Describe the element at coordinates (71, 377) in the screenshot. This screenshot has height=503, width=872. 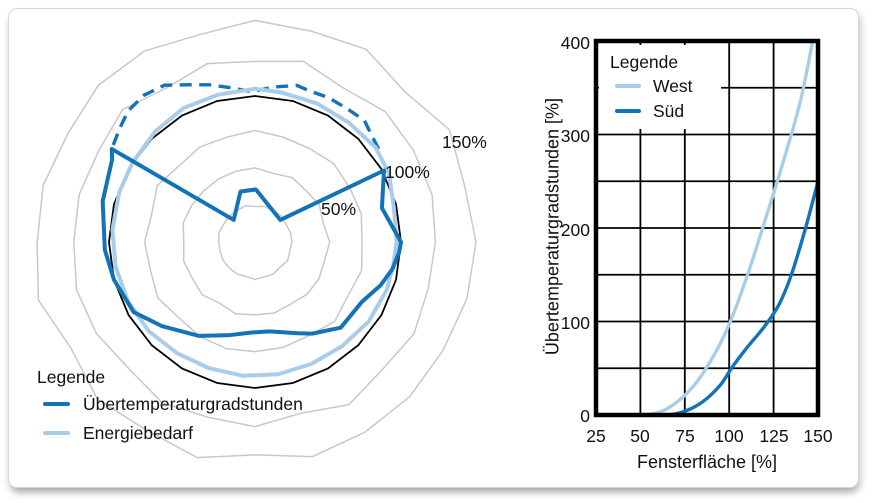
I see `radar-legend-title: Legende` at that location.